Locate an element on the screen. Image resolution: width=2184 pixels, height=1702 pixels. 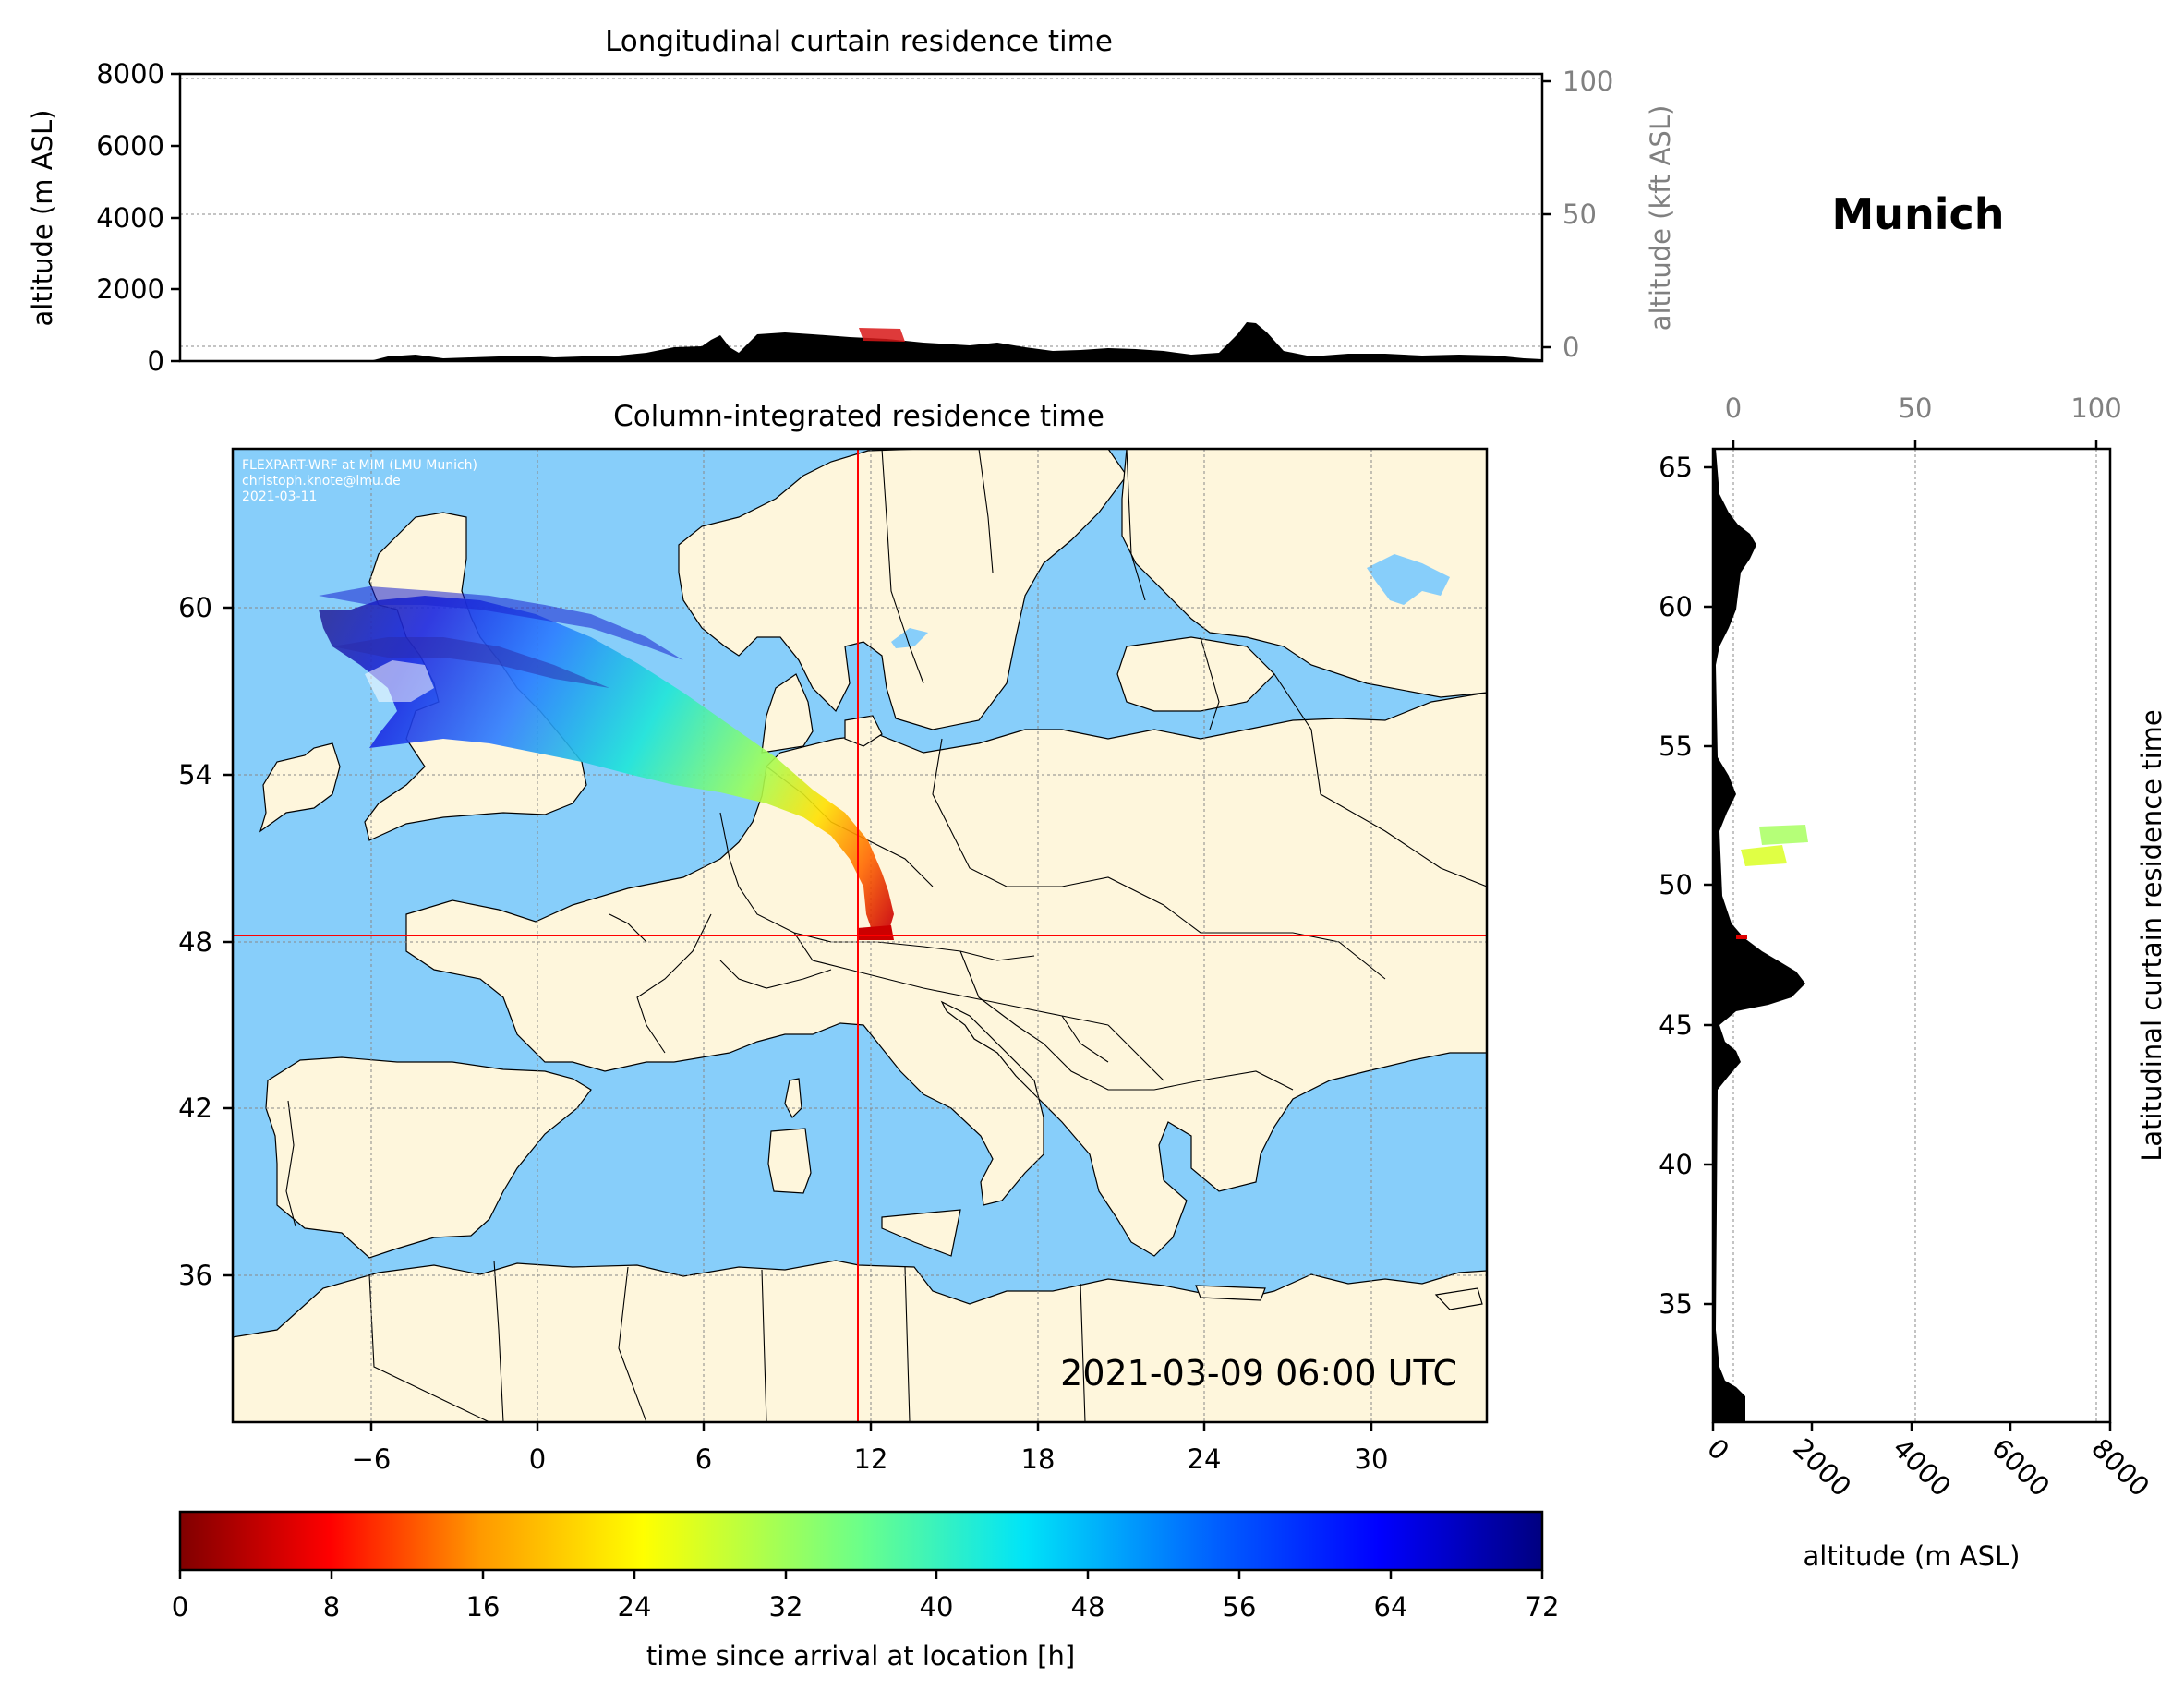
map-xtick-30: 30 is located at coordinates (1372, 1459).